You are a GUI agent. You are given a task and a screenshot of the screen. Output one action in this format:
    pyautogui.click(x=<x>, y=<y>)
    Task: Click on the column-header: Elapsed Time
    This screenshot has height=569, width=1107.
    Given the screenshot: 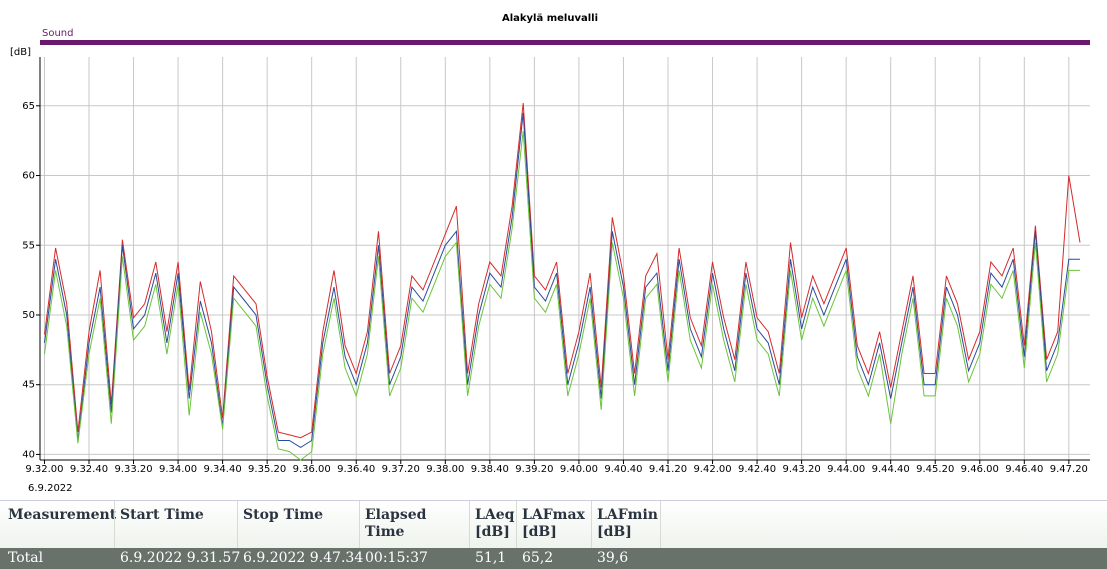 What is the action you would take?
    pyautogui.click(x=398, y=523)
    